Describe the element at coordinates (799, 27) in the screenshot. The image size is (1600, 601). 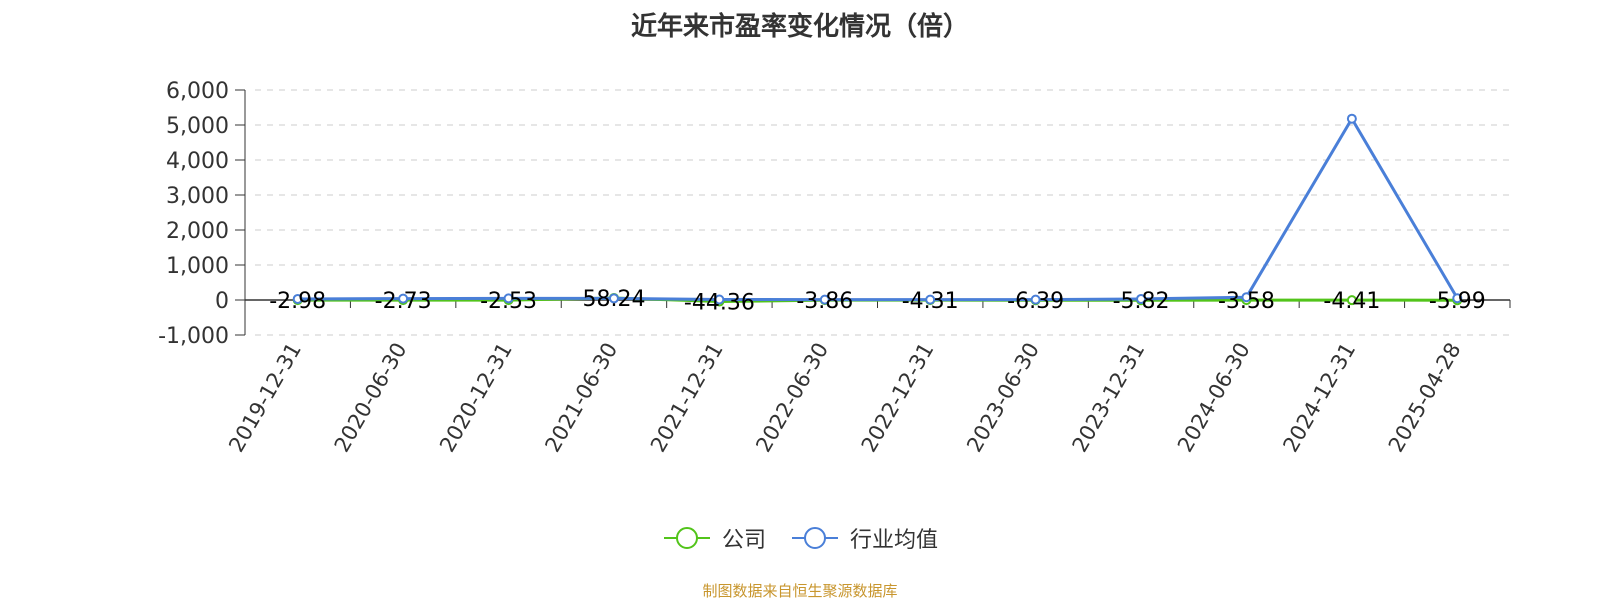
I see `chart-title: 近年来市盈率变化情况（倍）` at that location.